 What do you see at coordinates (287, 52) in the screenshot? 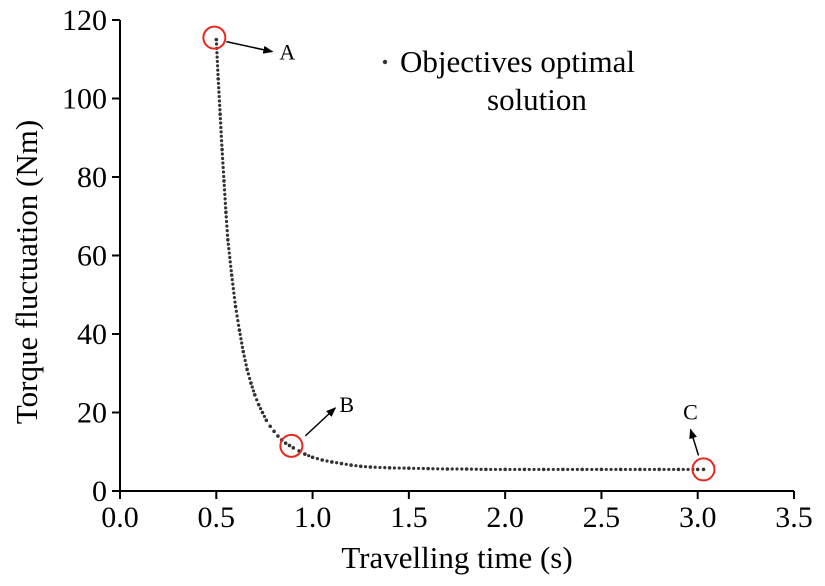
I see `annotation-label-a: A` at bounding box center [287, 52].